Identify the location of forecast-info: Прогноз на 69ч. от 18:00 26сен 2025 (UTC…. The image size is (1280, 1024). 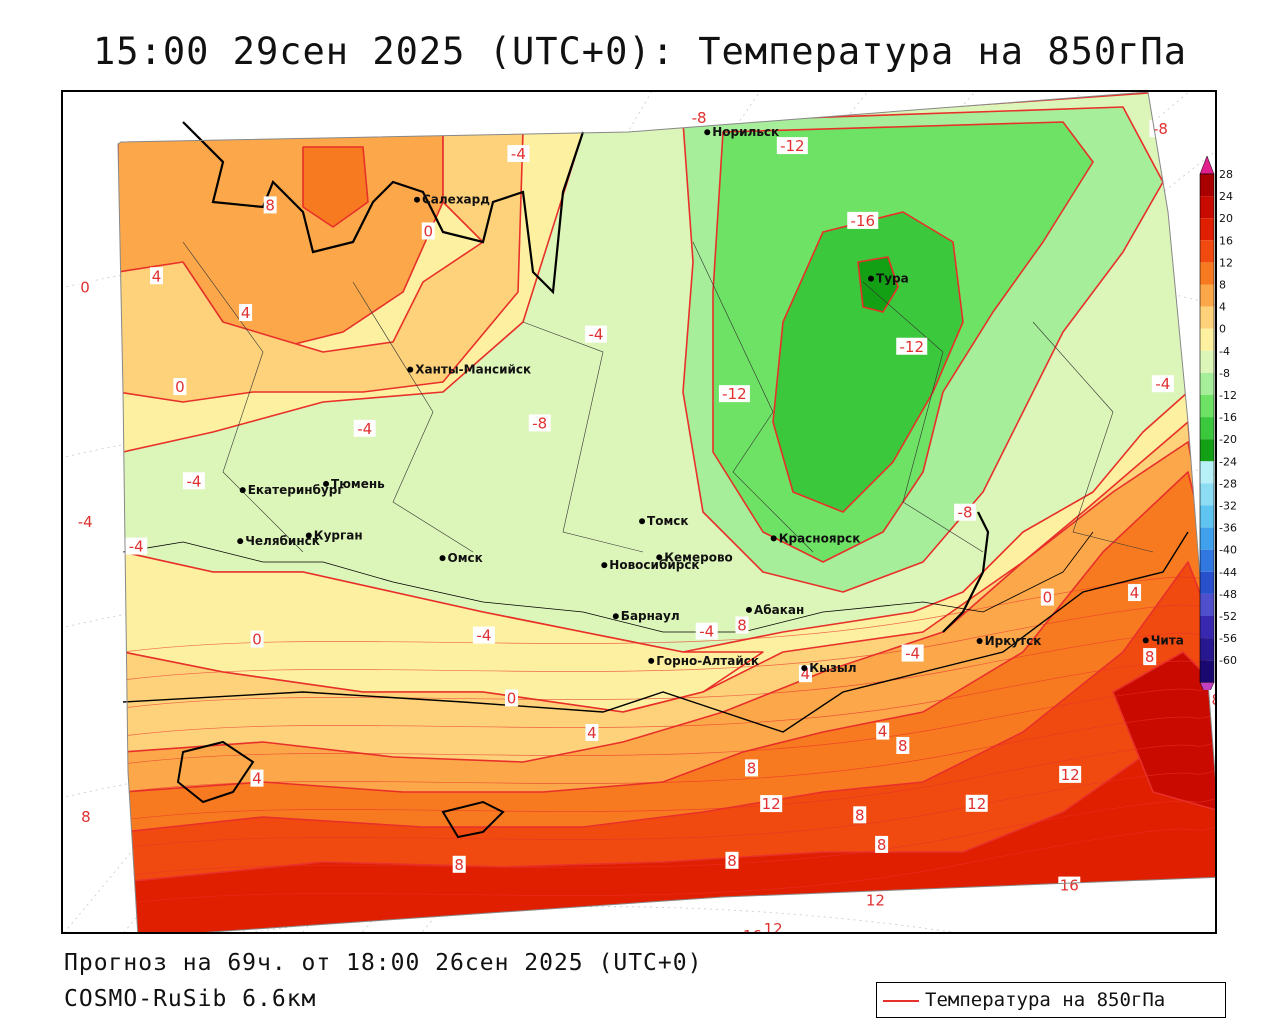
(383, 963).